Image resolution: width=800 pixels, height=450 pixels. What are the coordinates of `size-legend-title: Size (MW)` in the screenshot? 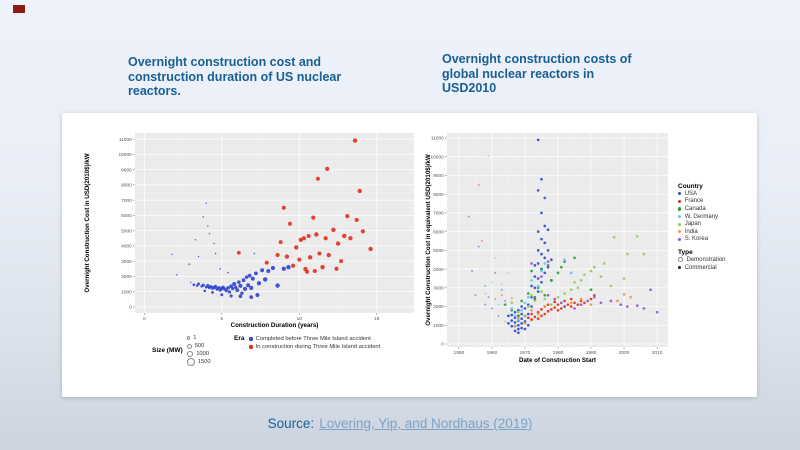 It's located at (167, 350).